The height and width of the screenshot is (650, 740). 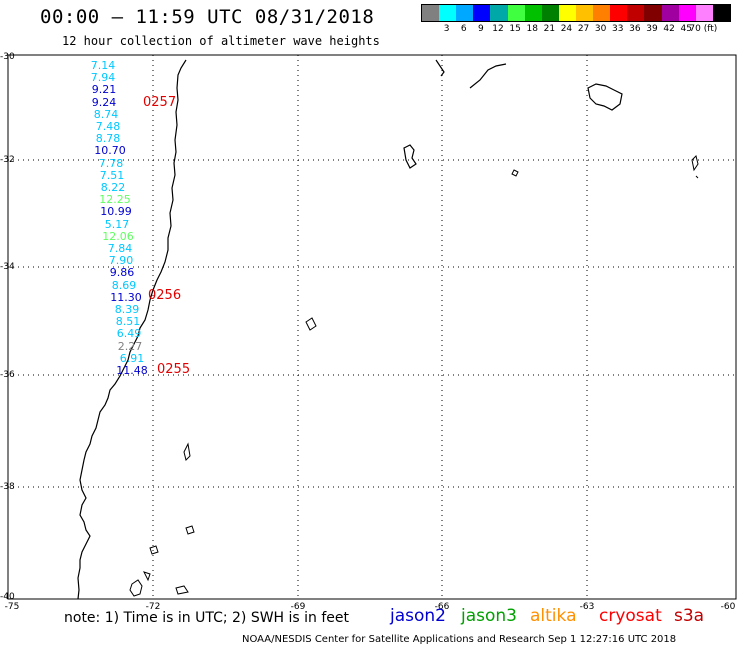 What do you see at coordinates (728, 607) in the screenshot?
I see `lon-label: -60` at bounding box center [728, 607].